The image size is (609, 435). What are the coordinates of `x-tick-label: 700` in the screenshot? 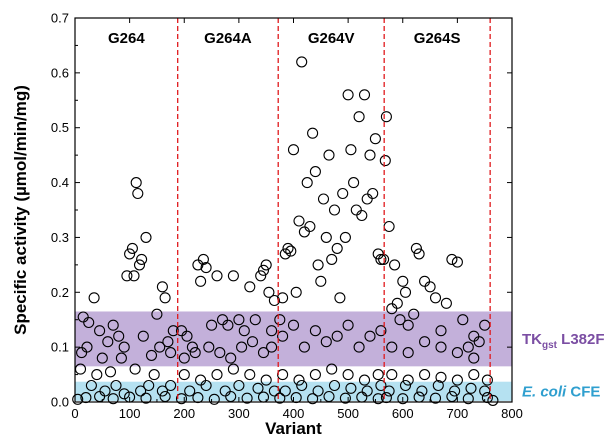 It's located at (458, 413).